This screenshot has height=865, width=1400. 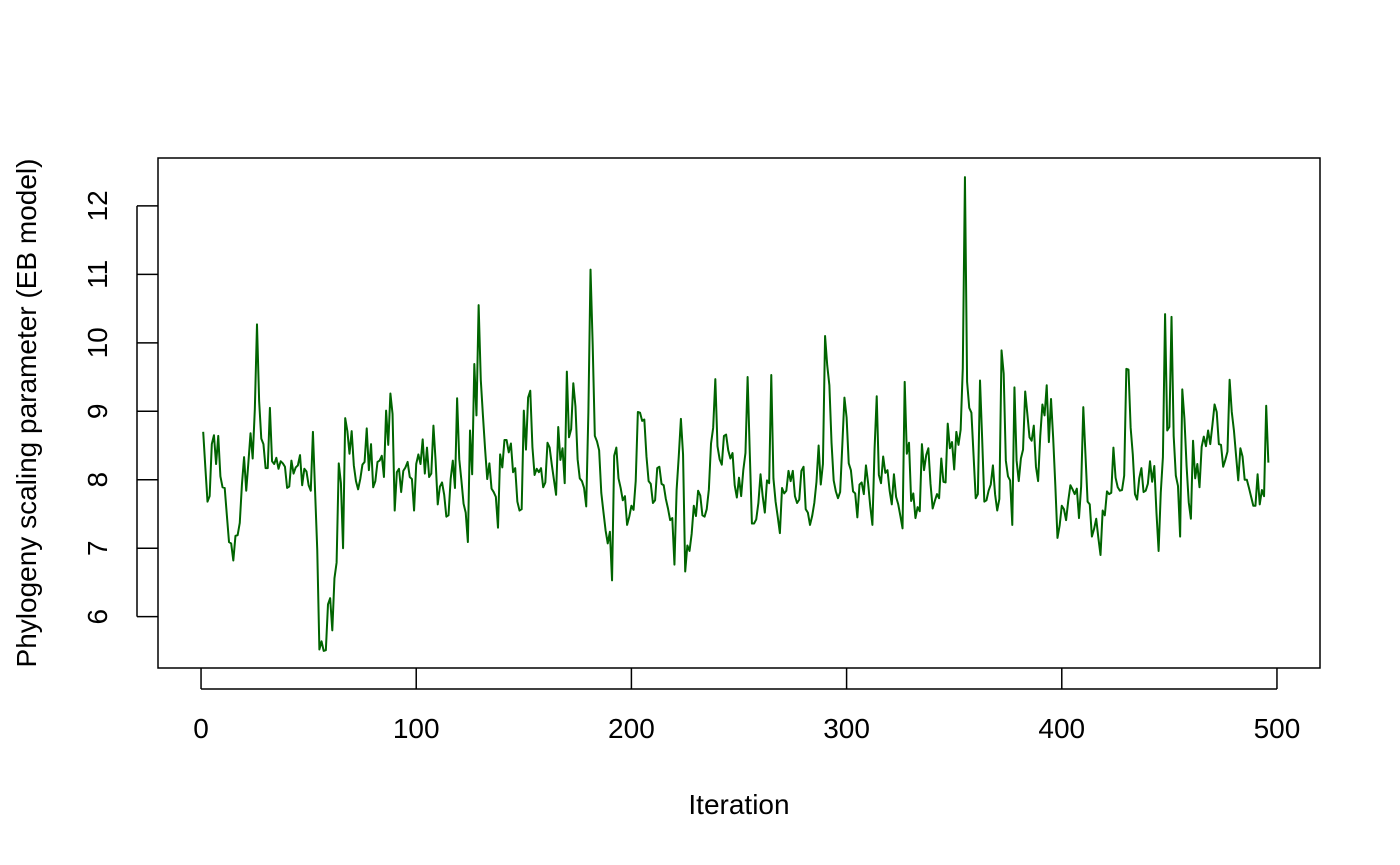 What do you see at coordinates (1061, 728) in the screenshot?
I see `x-tick-label: 400` at bounding box center [1061, 728].